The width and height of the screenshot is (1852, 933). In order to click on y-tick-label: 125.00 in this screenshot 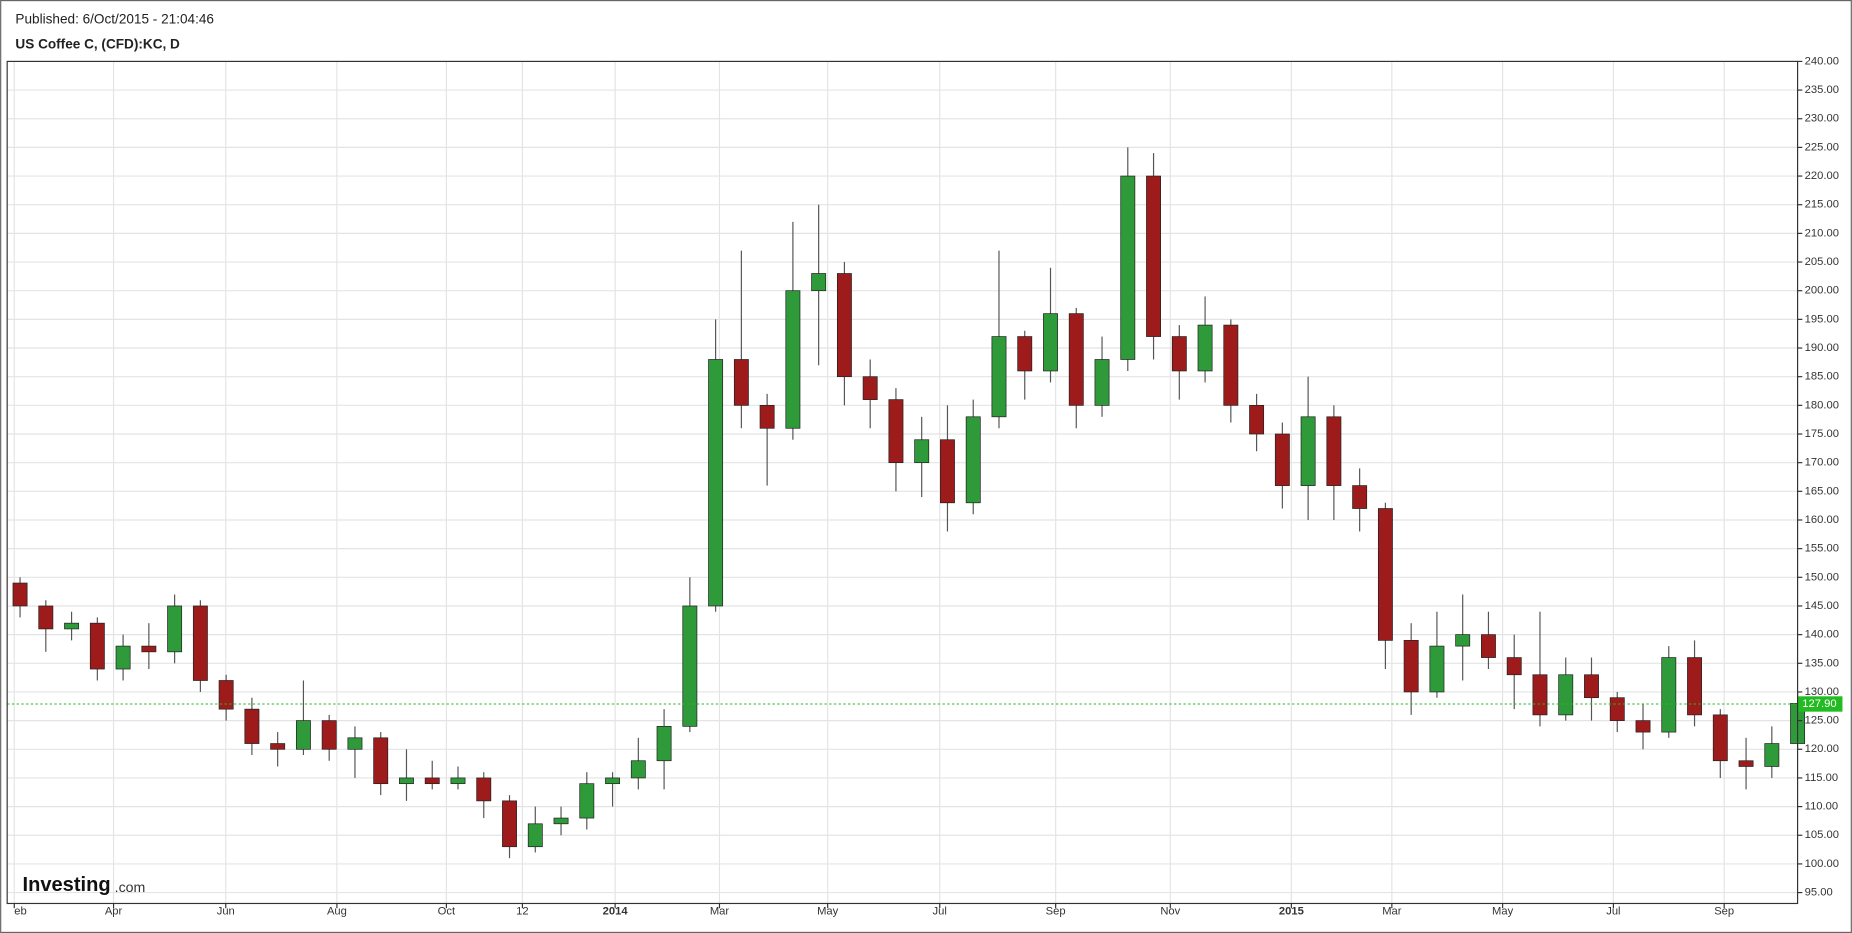, I will do `click(1822, 721)`.